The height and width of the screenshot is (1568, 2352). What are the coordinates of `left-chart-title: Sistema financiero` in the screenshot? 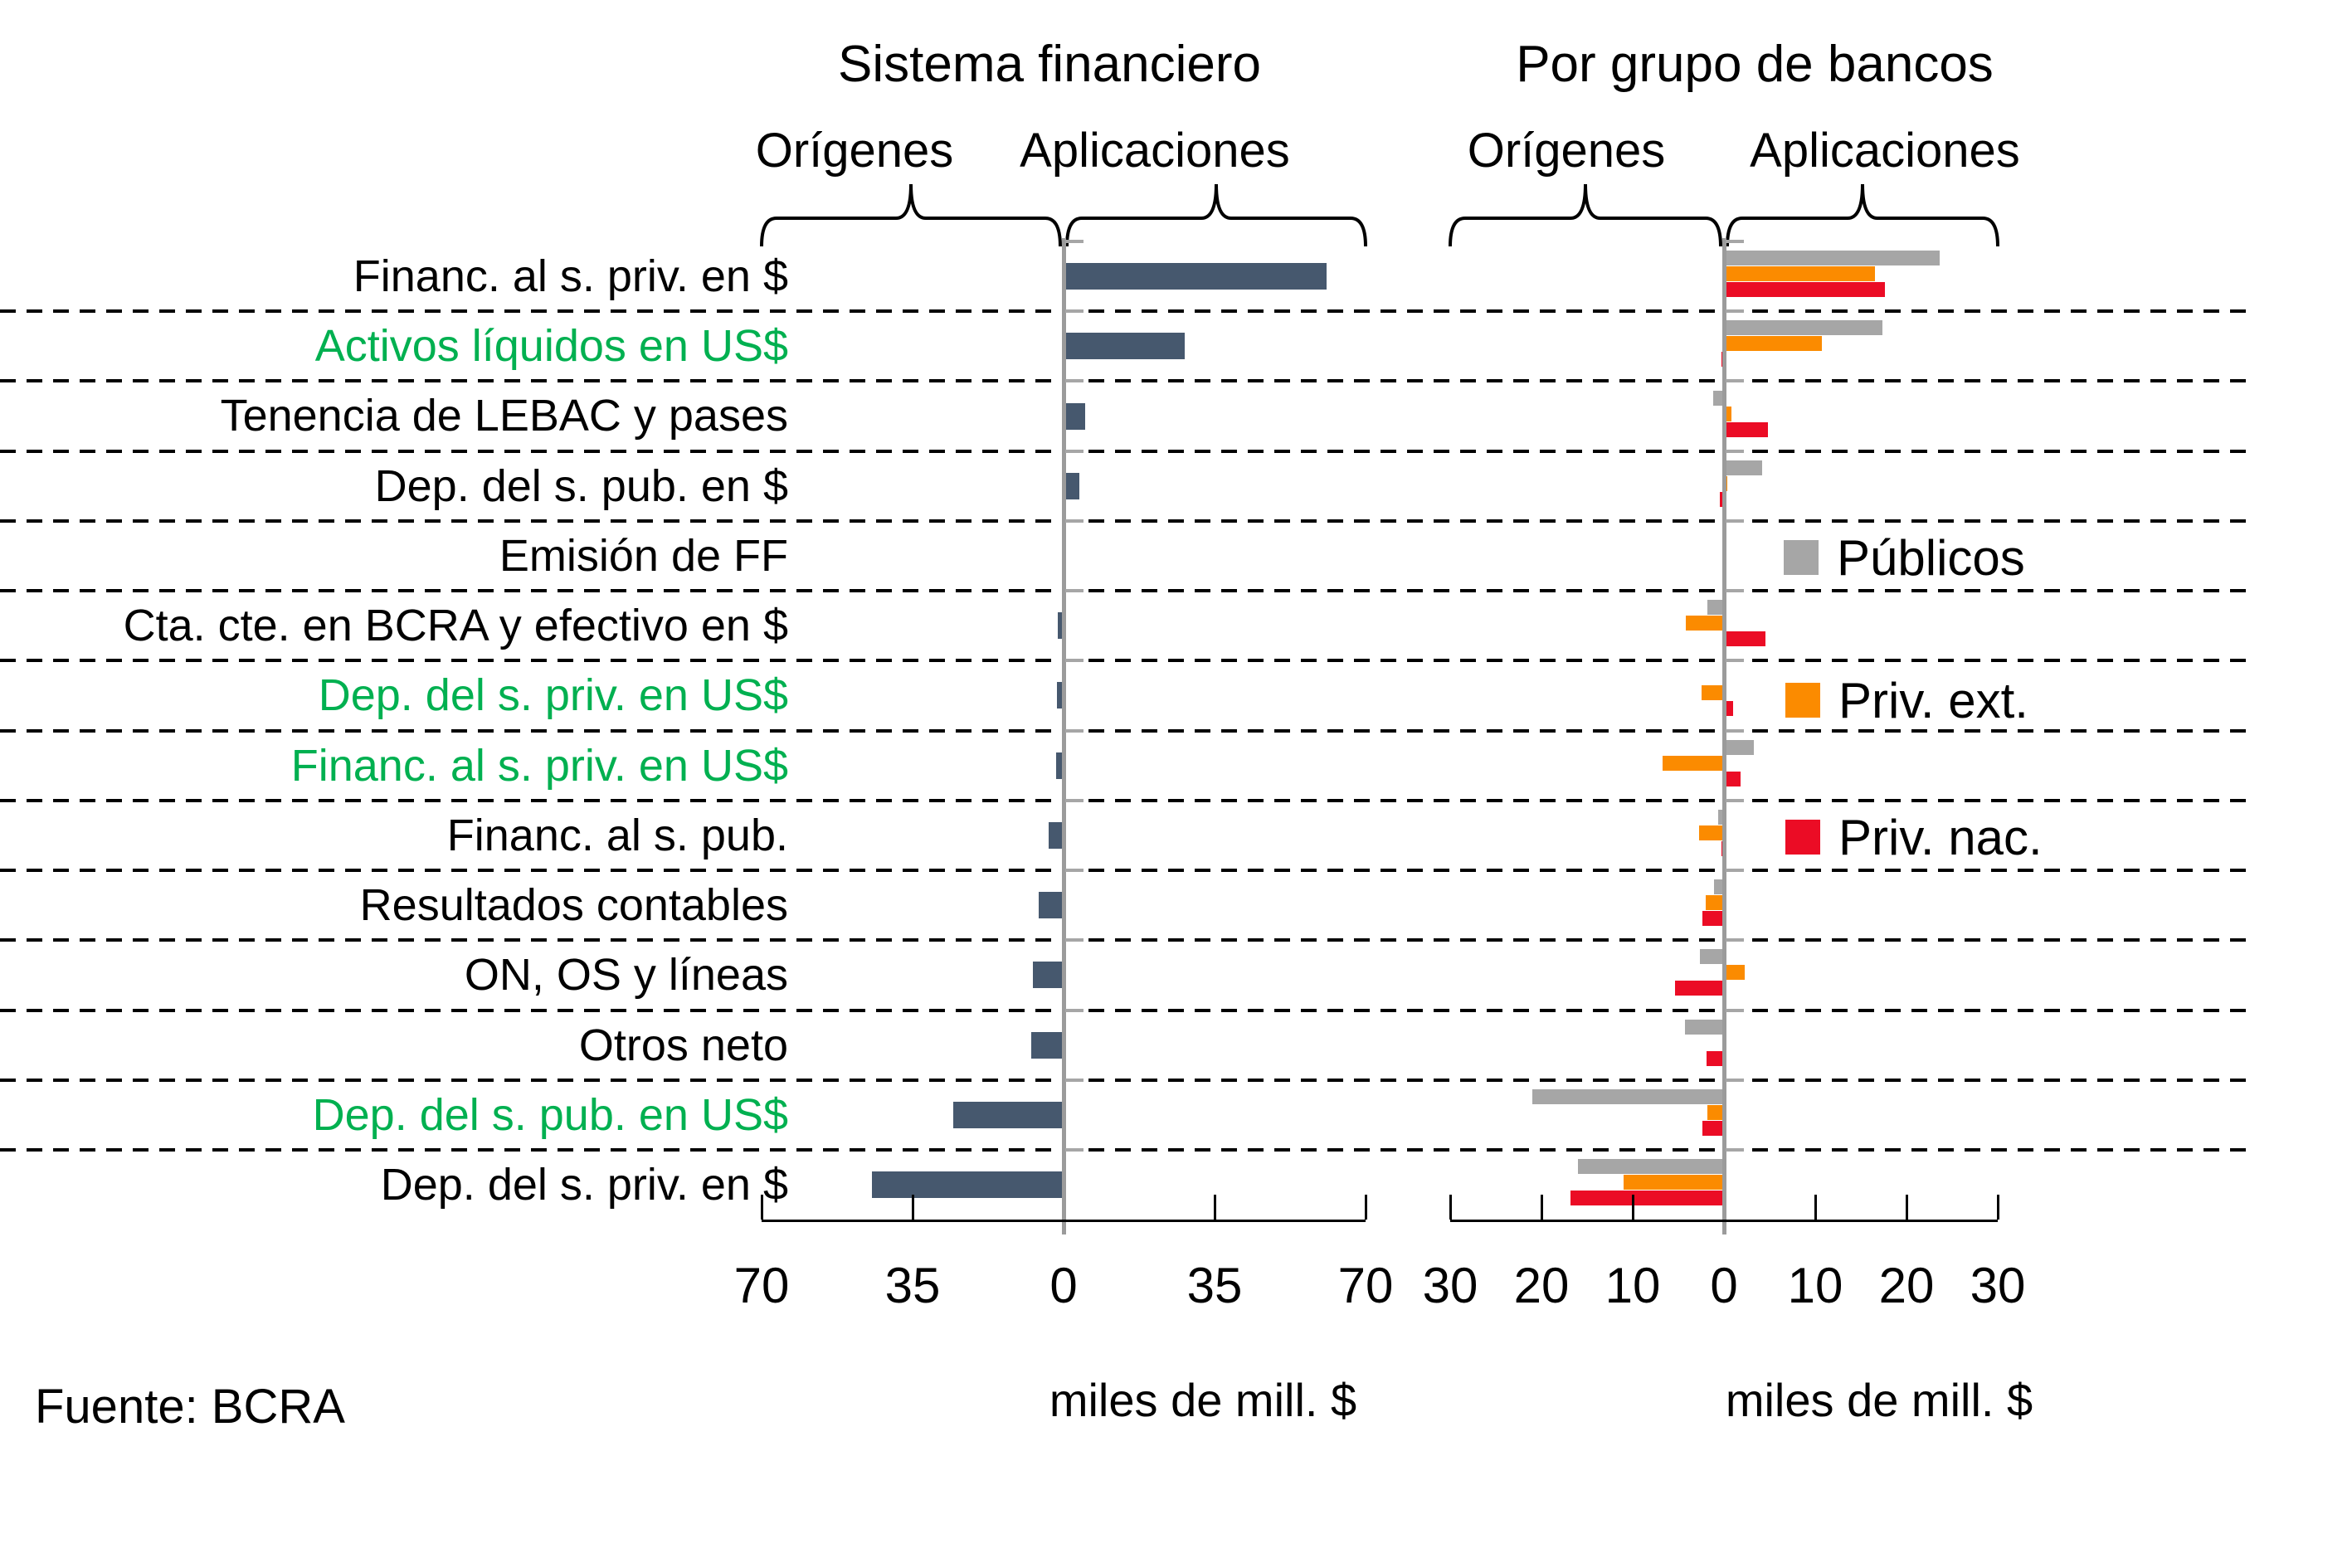 It's located at (1049, 64).